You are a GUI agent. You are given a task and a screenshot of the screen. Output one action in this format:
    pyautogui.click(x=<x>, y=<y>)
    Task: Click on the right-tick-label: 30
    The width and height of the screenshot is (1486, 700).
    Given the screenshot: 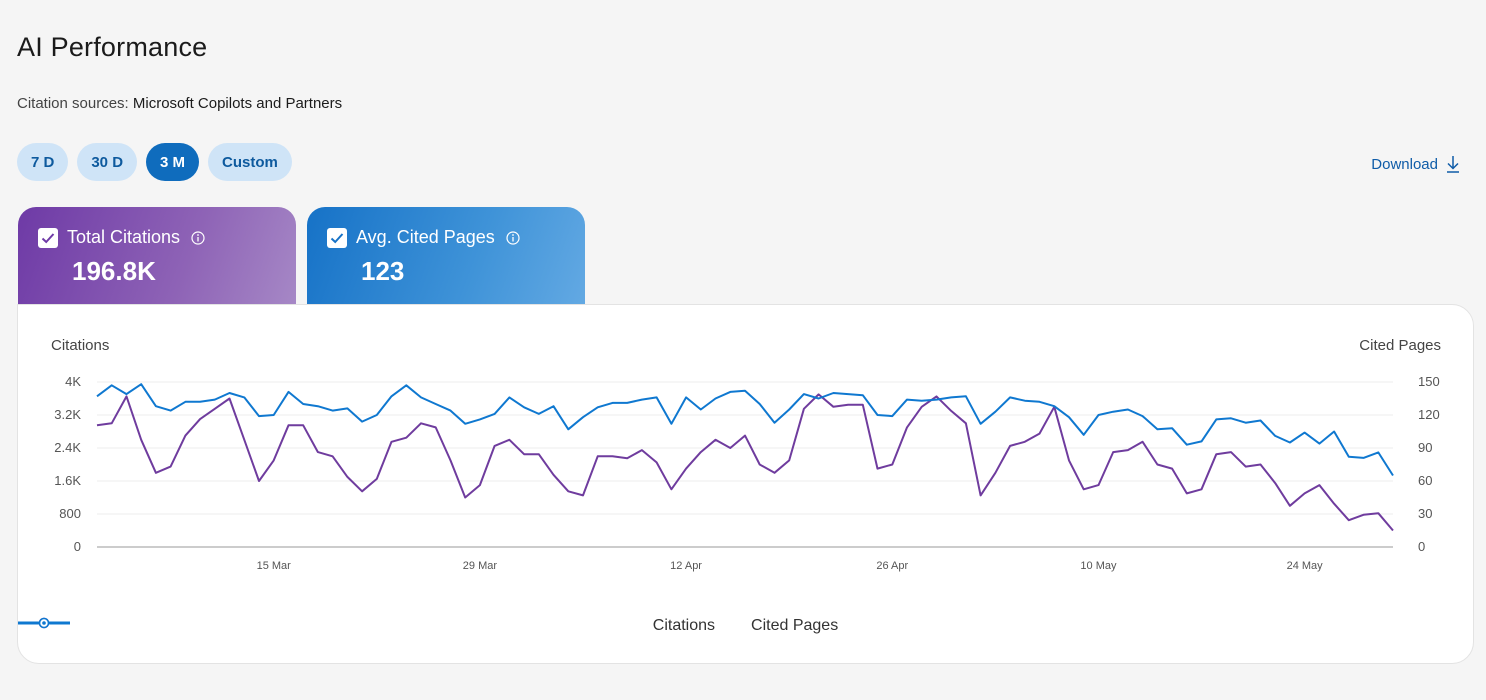 What is the action you would take?
    pyautogui.click(x=1425, y=513)
    